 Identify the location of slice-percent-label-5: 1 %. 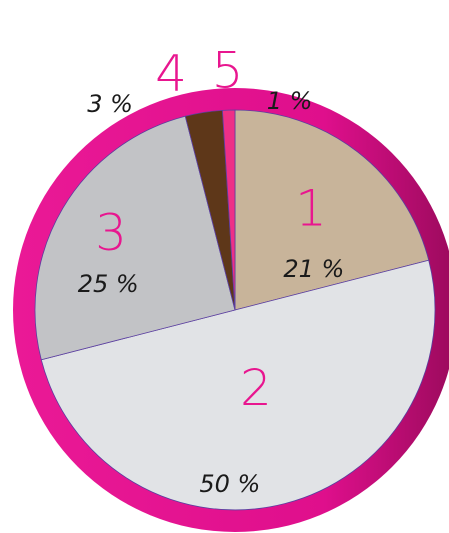
(290, 101).